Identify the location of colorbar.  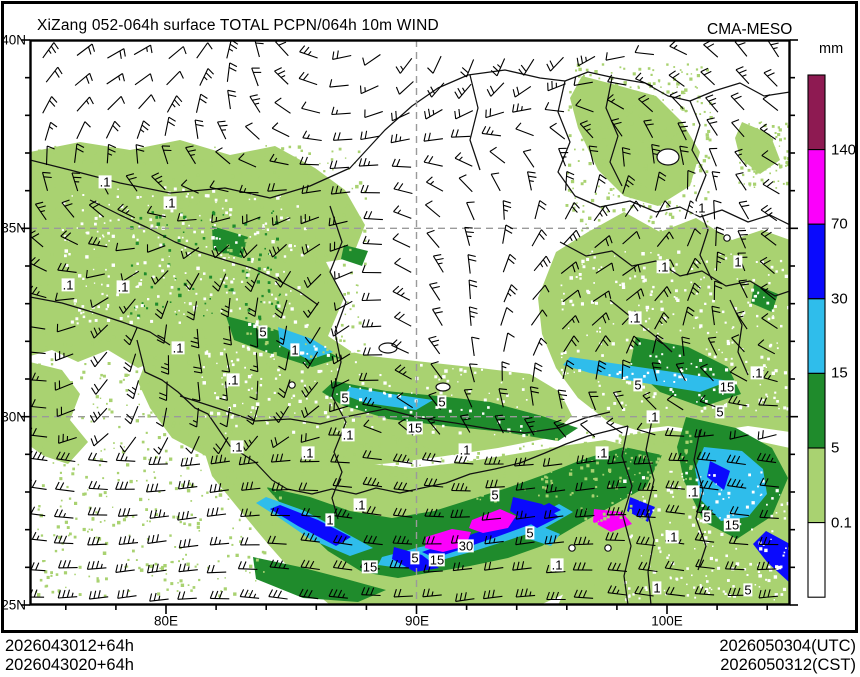
(816, 336).